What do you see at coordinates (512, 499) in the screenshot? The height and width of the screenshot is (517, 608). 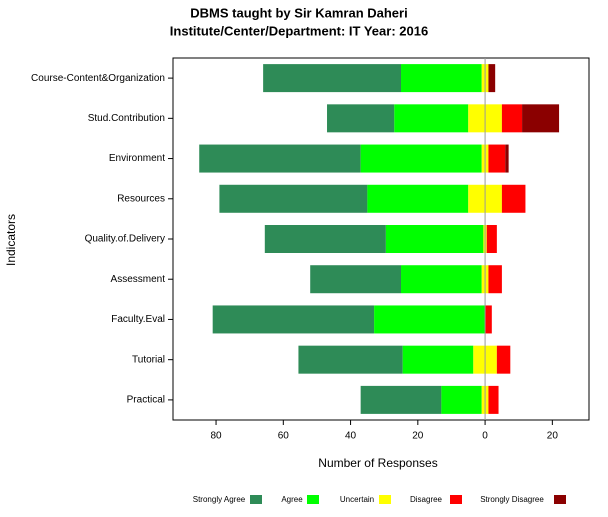 I see `legend-label: Strongly Disagree` at bounding box center [512, 499].